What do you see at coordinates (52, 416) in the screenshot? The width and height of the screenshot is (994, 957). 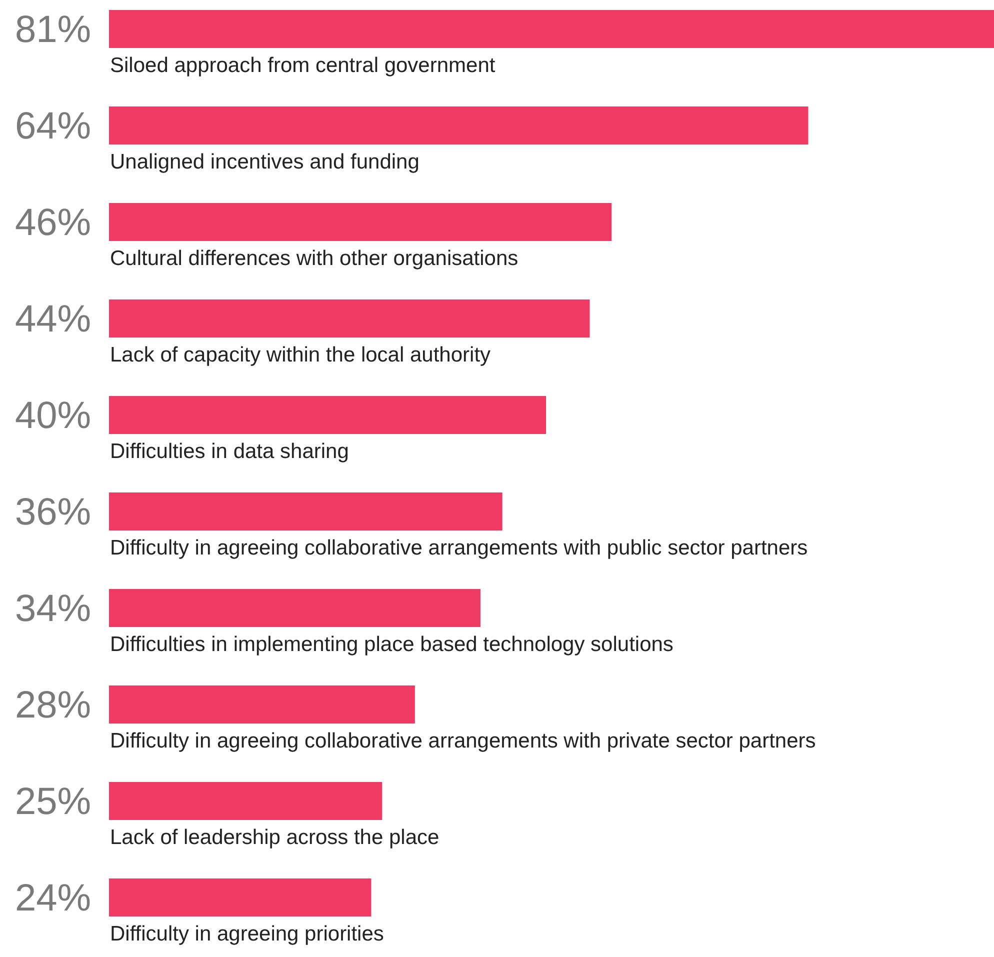 I see `data-label: 40%` at bounding box center [52, 416].